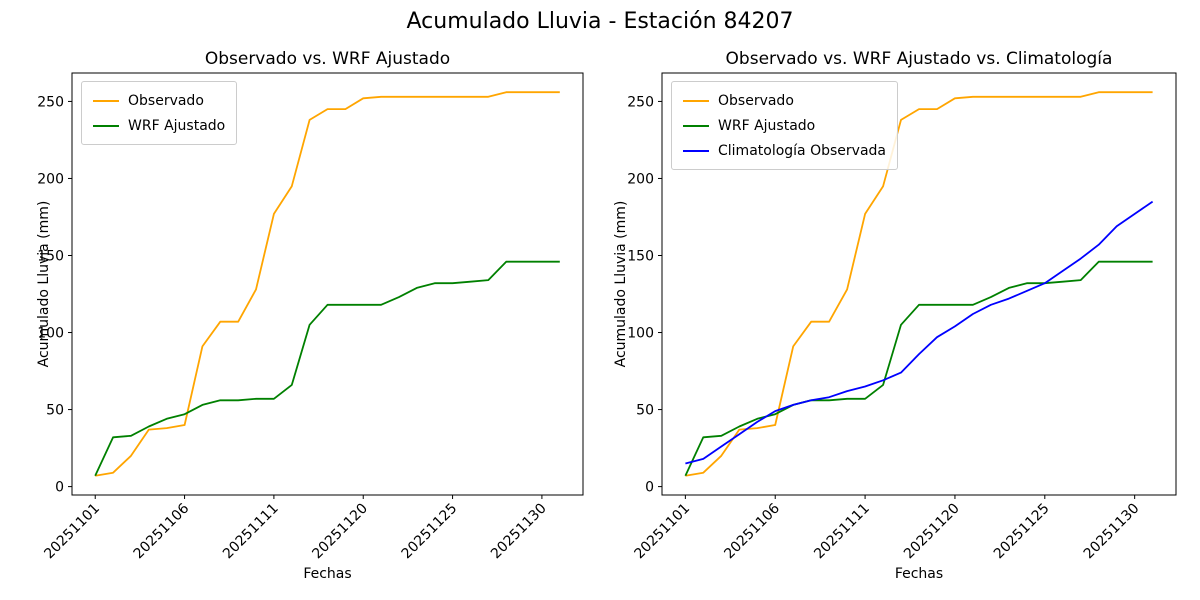 The height and width of the screenshot is (600, 1200). I want to click on right-y-axis-label: Acumulado Lluvia (mm), so click(621, 284).